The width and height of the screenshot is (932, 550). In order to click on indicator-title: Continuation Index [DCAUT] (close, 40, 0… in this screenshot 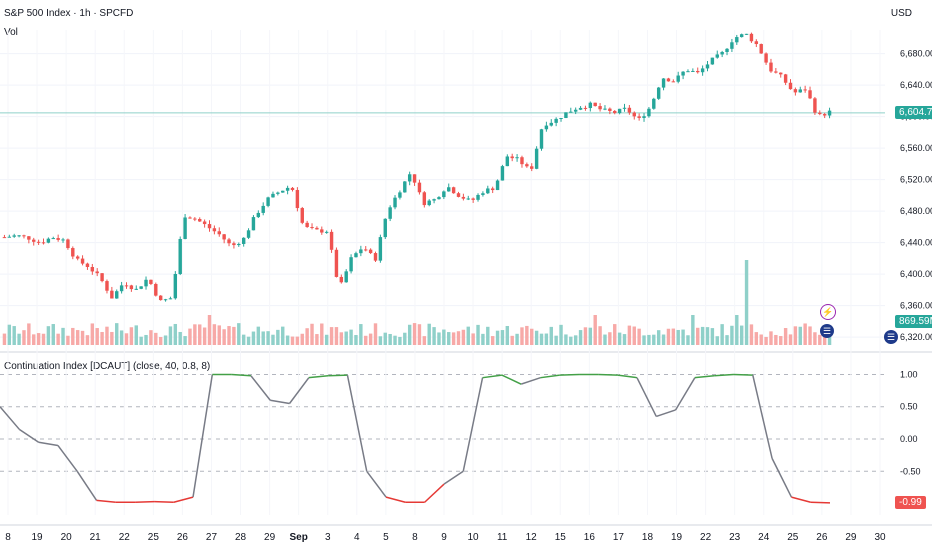, I will do `click(107, 366)`.